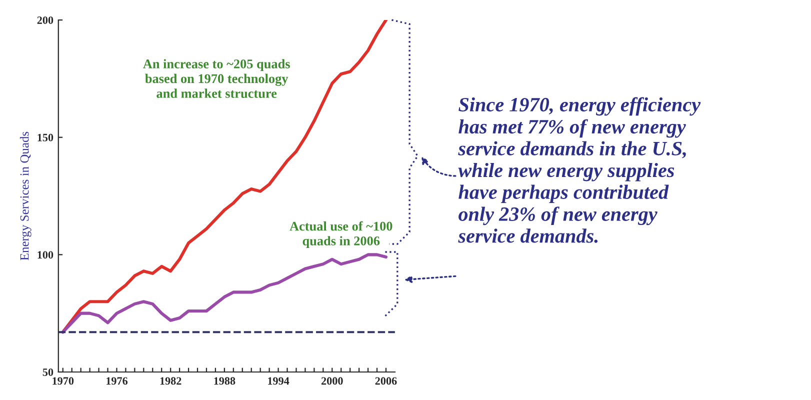 The width and height of the screenshot is (811, 400). Describe the element at coordinates (225, 381) in the screenshot. I see `x-tick-label: 1988` at that location.